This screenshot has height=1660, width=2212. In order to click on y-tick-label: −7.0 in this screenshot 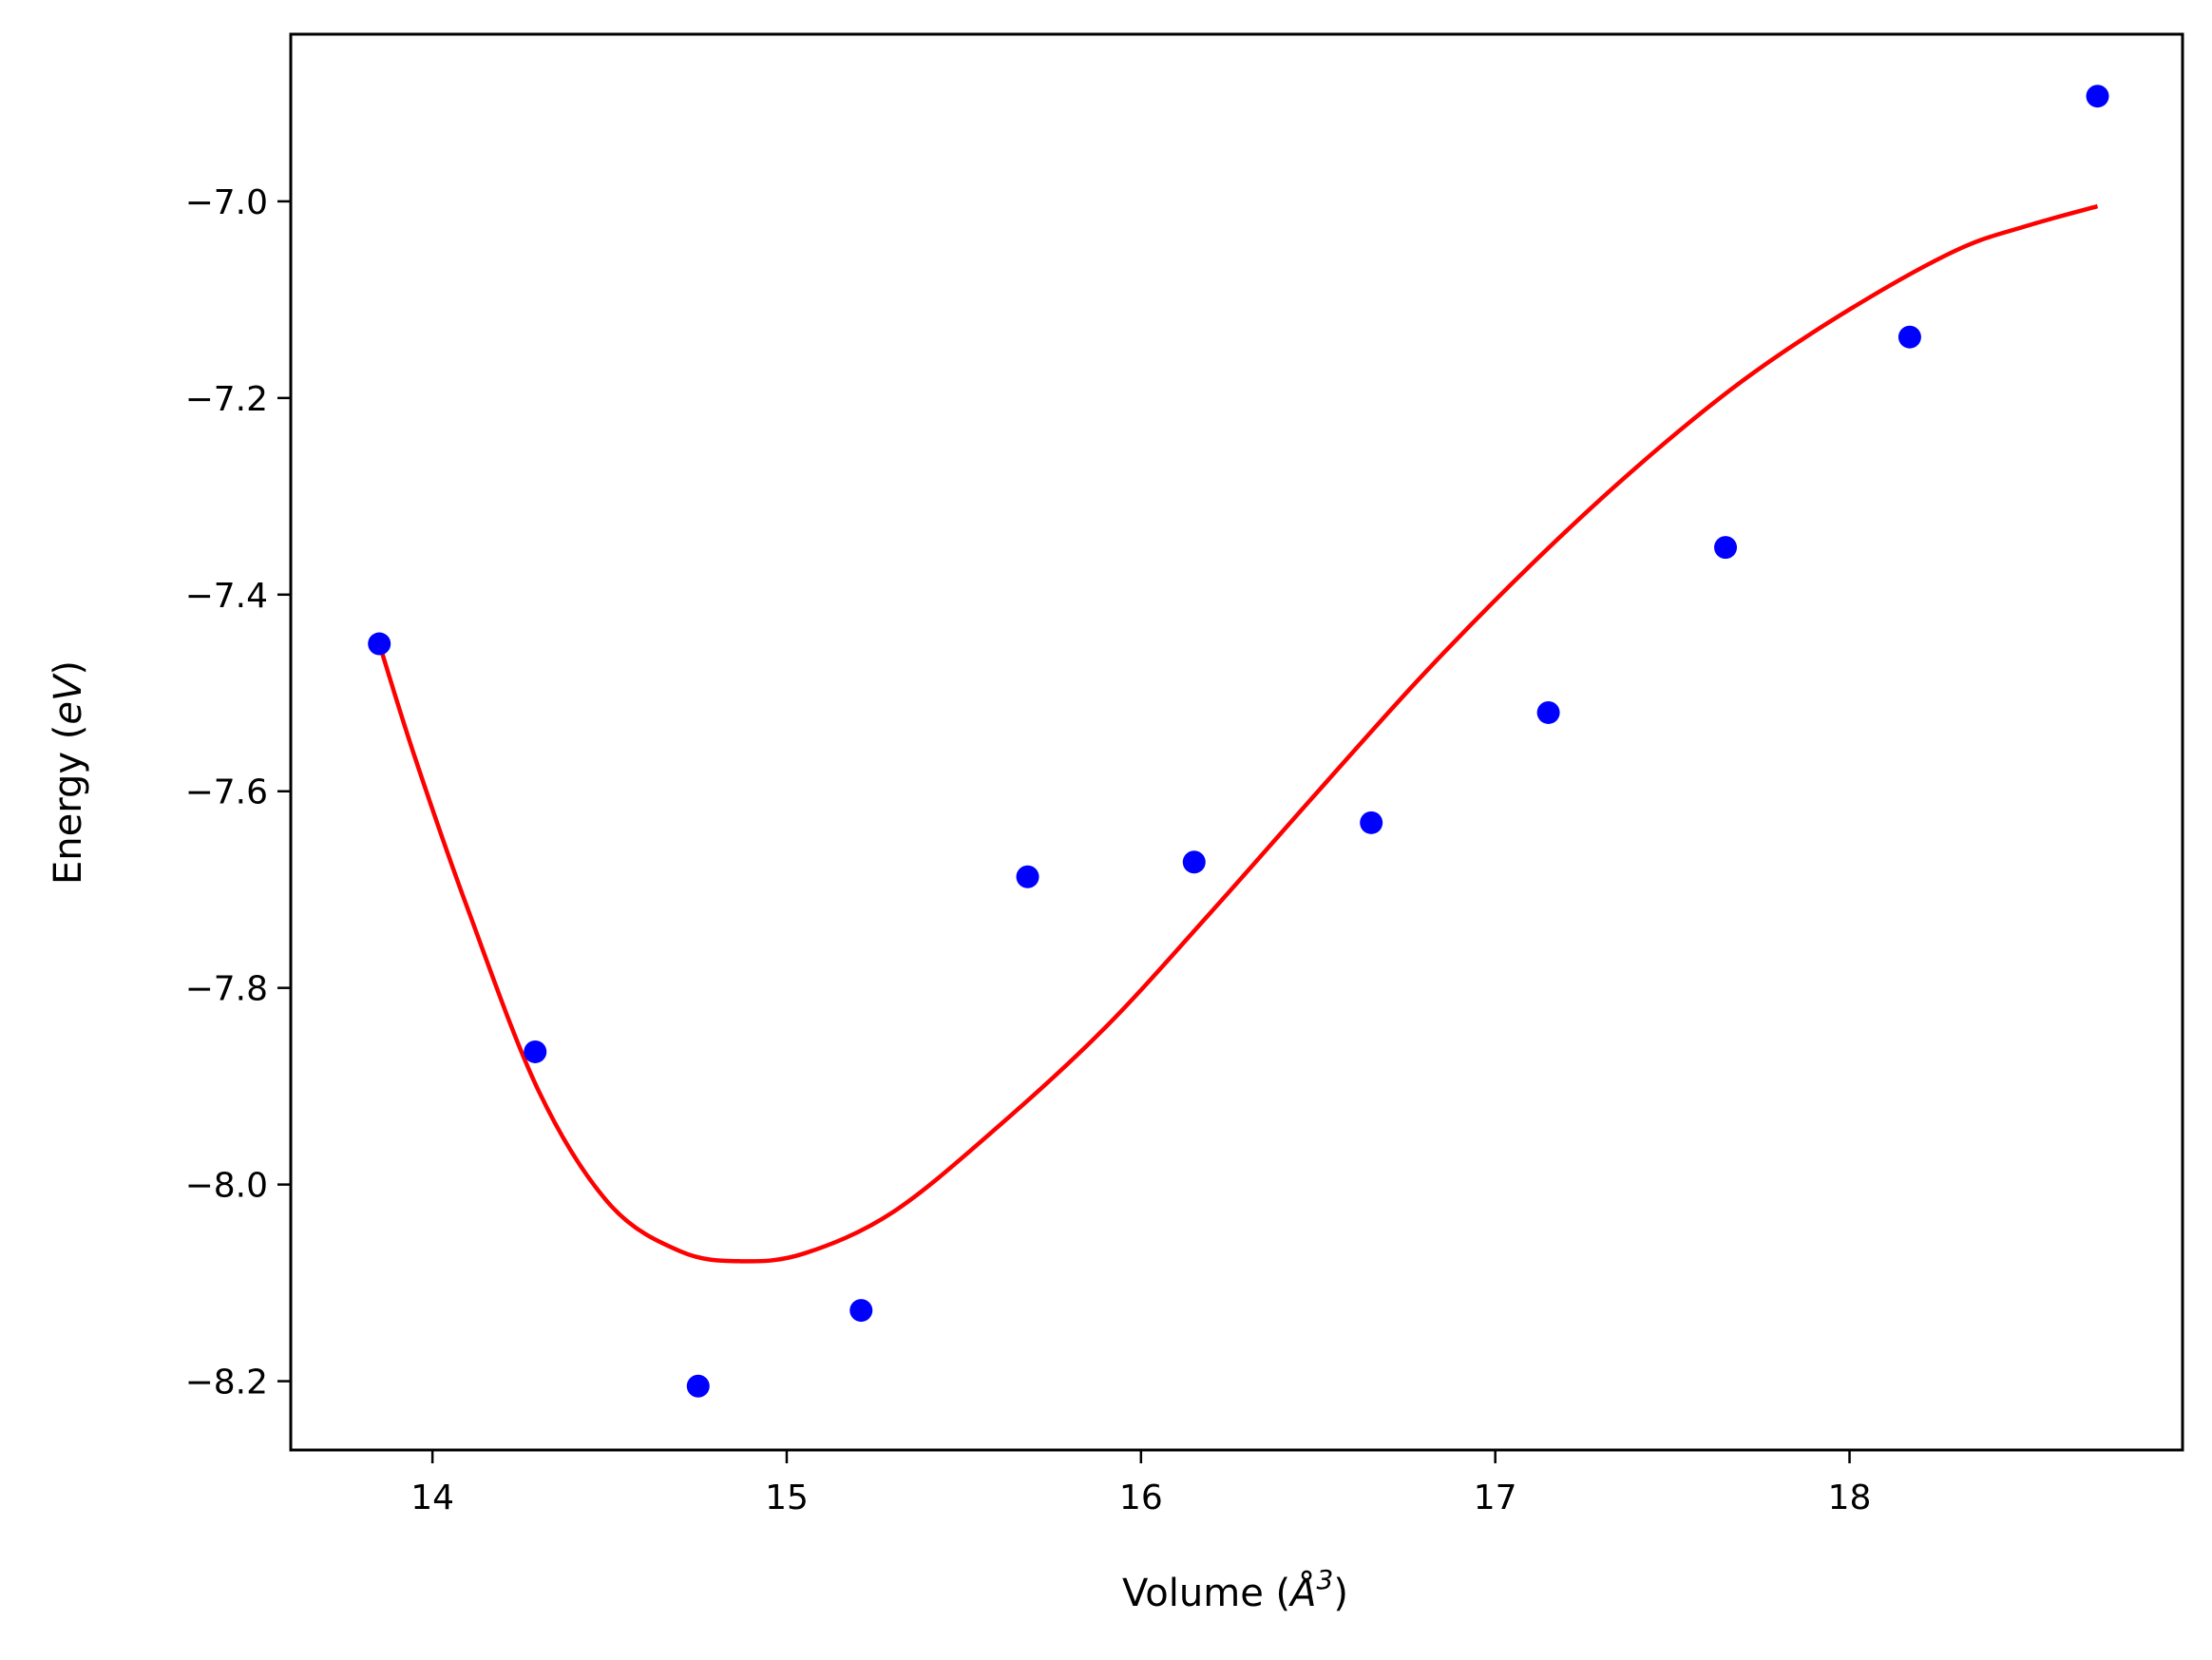, I will do `click(226, 202)`.